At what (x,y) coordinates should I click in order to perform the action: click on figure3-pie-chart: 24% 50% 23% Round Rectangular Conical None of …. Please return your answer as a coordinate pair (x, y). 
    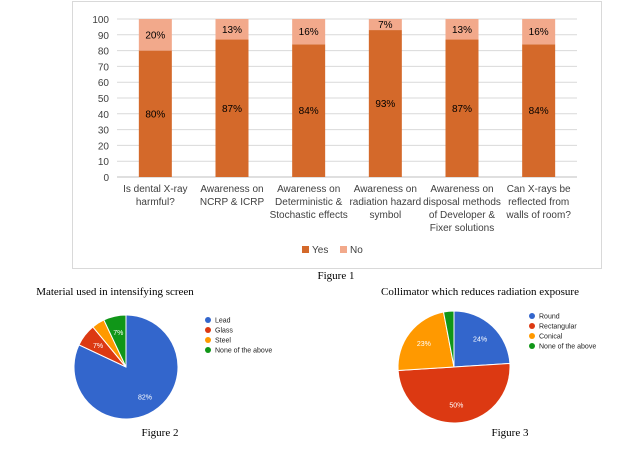
    Looking at the image, I should click on (496, 367).